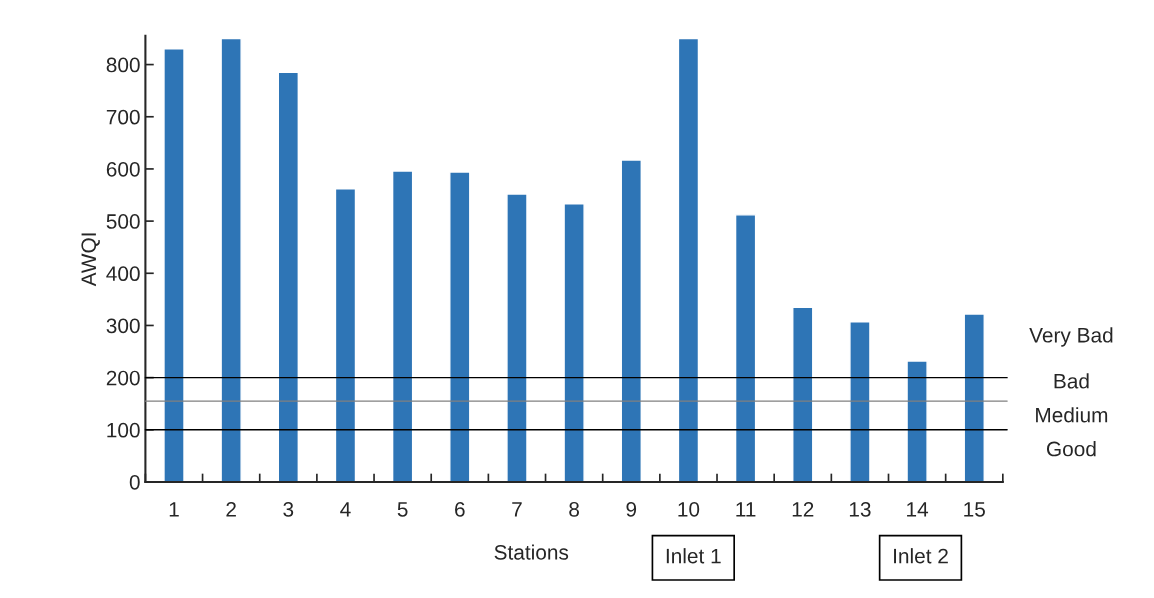  What do you see at coordinates (803, 509) in the screenshot?
I see `x-tick-label: 12` at bounding box center [803, 509].